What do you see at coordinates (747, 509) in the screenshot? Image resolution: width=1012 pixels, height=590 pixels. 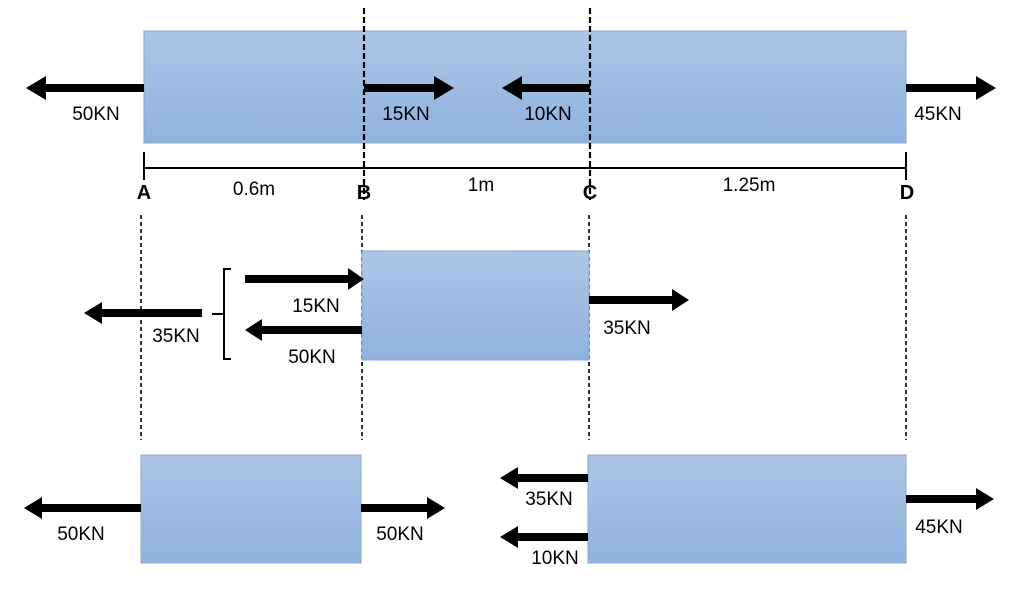 I see `segment-cd` at bounding box center [747, 509].